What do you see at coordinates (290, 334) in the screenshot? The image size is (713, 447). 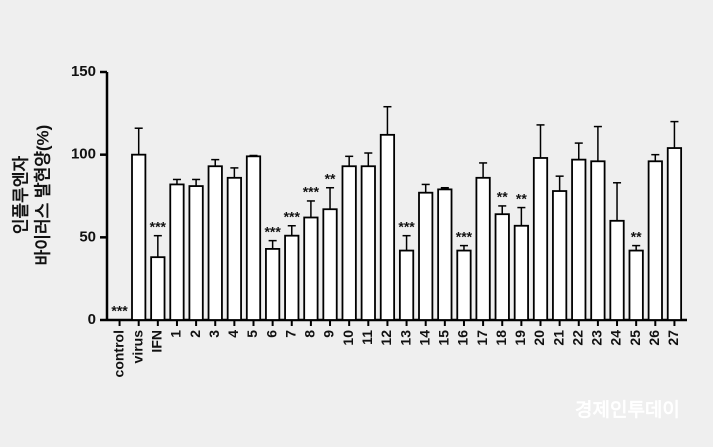 I see `x-tick-label: 7` at bounding box center [290, 334].